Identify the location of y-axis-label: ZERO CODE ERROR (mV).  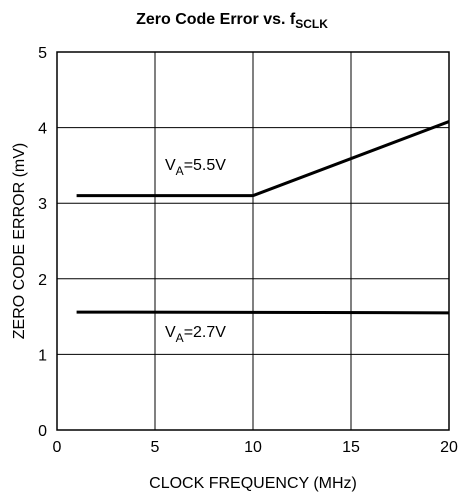
(19, 241).